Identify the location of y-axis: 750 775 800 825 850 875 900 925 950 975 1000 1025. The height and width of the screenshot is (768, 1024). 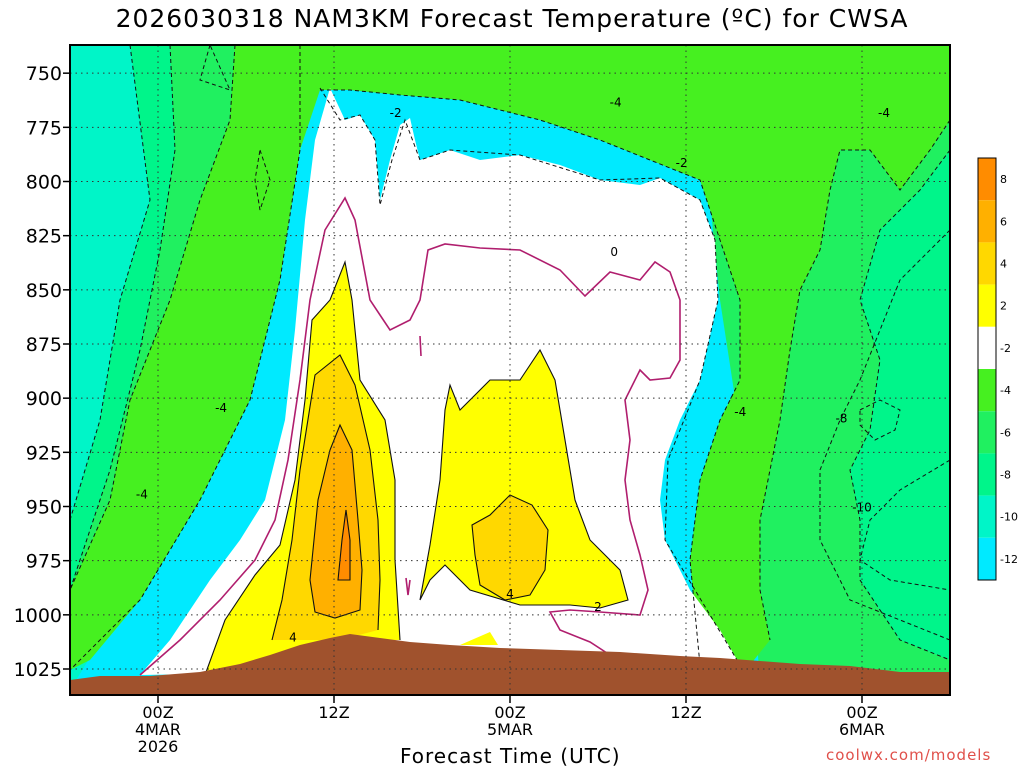
(42, 372).